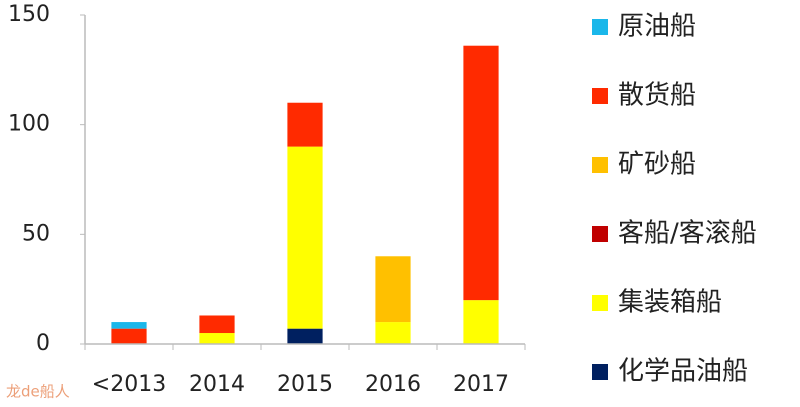  Describe the element at coordinates (393, 384) in the screenshot. I see `x-tick-label: 2016` at that location.